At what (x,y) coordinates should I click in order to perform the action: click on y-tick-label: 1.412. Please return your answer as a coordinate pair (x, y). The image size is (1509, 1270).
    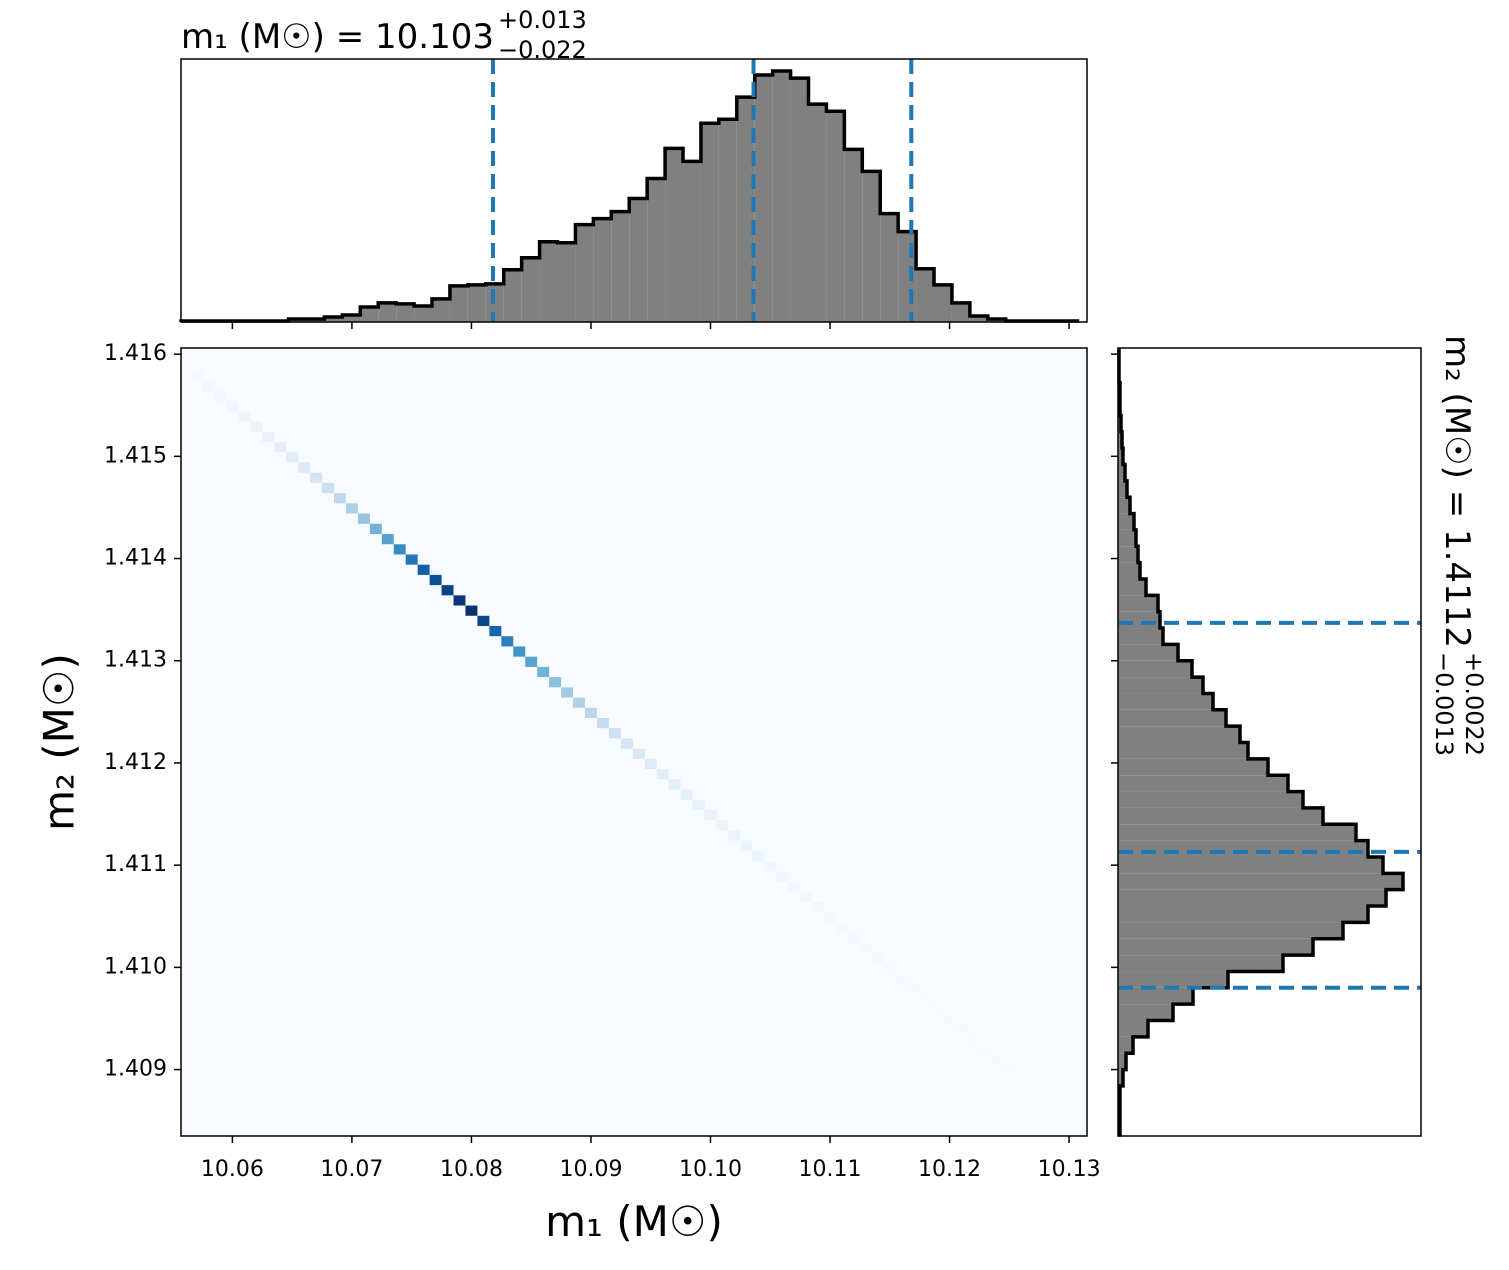
    Looking at the image, I should click on (135, 762).